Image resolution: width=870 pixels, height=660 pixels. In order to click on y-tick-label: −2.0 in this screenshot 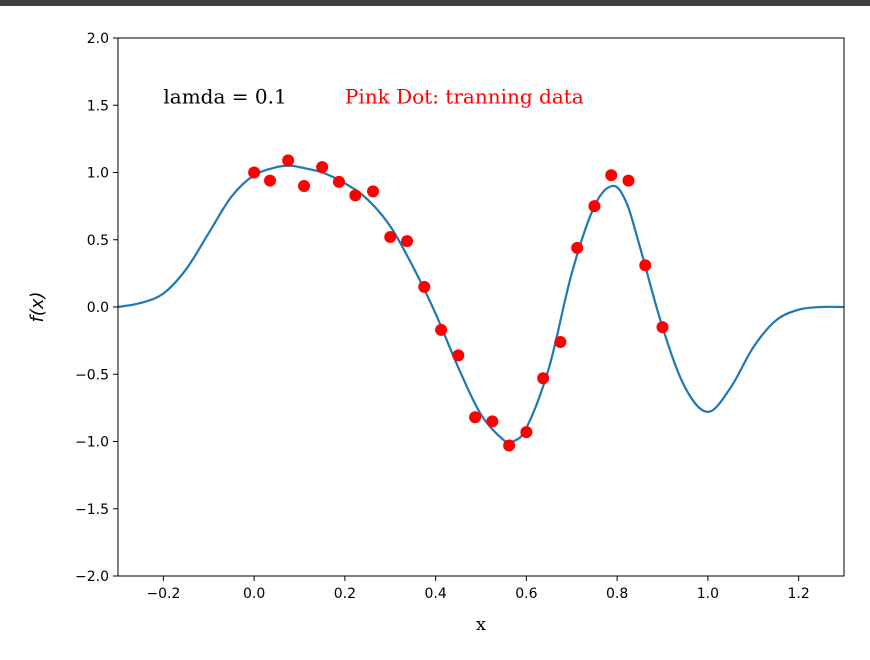, I will do `click(92, 577)`.